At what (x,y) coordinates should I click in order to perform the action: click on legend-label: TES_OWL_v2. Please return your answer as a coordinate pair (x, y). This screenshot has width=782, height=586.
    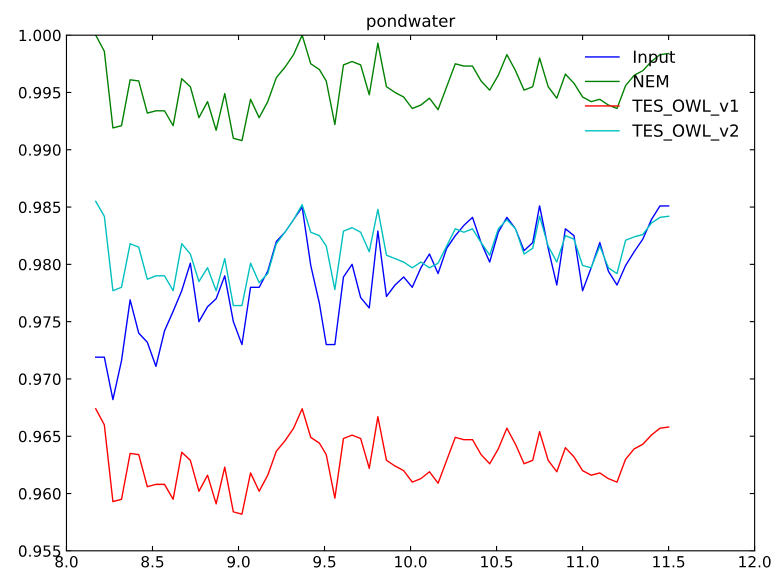
    Looking at the image, I should click on (685, 132).